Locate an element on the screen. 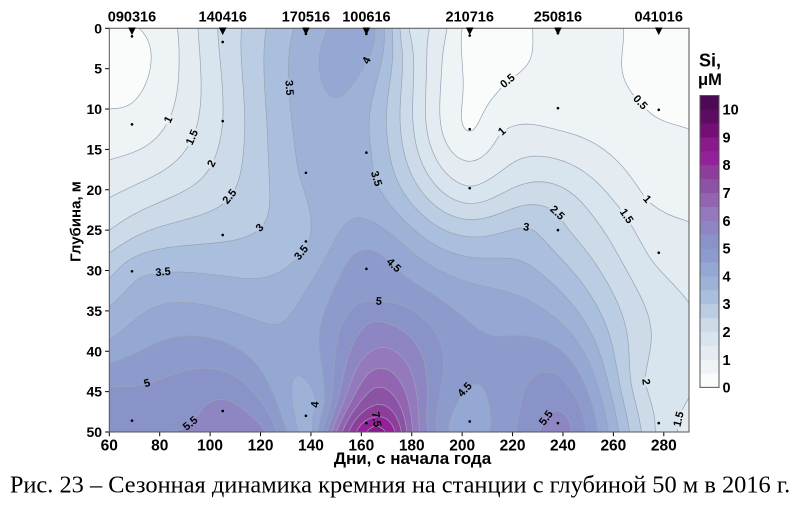  svg-text: 6 is located at coordinates (727, 222).